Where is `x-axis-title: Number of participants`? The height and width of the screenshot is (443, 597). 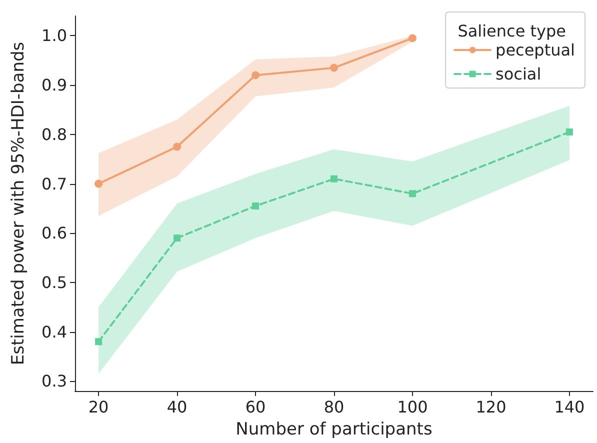
x-axis-title: Number of participants is located at coordinates (334, 430).